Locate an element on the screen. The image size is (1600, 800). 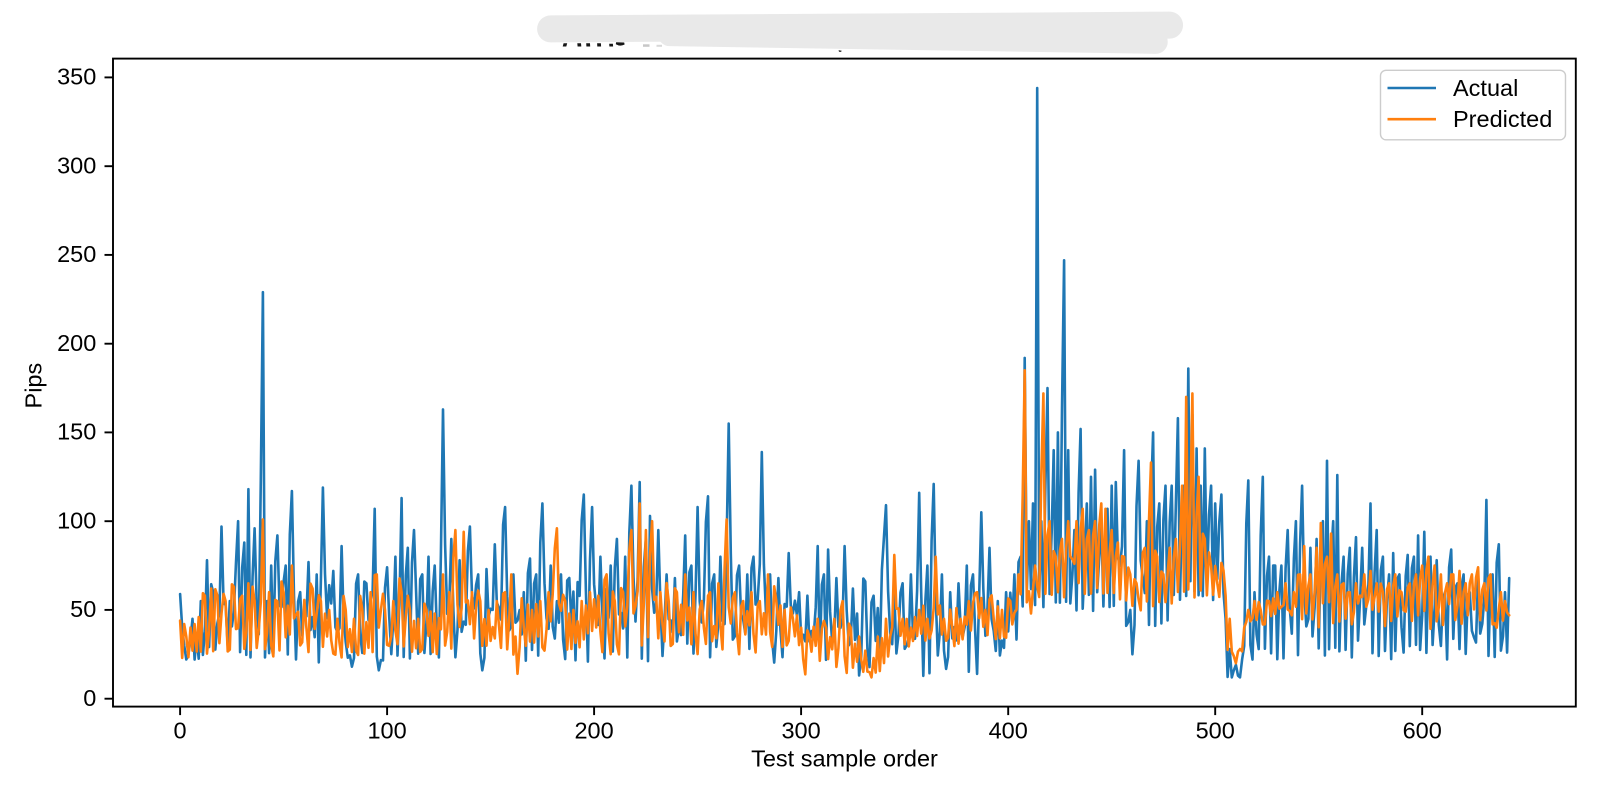
svg-text: Predicted is located at coordinates (1502, 119).